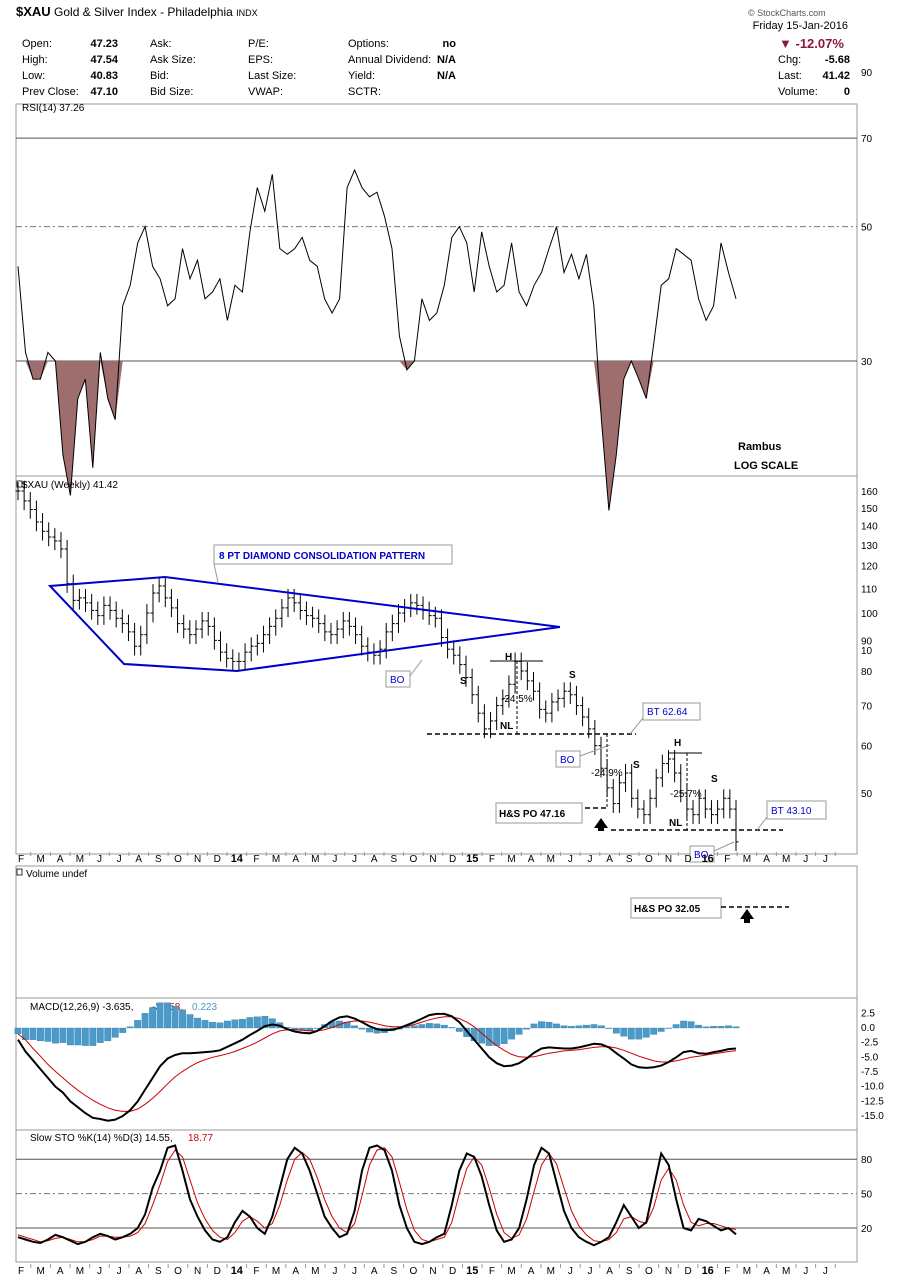  Describe the element at coordinates (607, 773) in the screenshot. I see `pct-label: -24.9%` at that location.